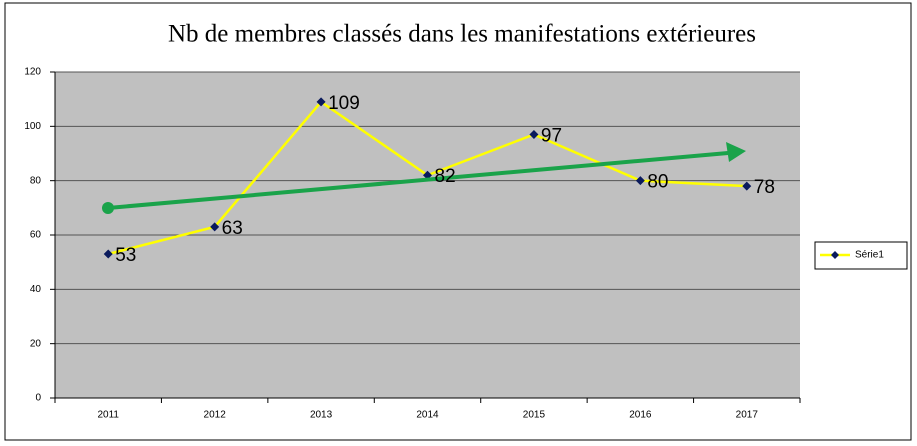 This screenshot has height=446, width=917. What do you see at coordinates (344, 103) in the screenshot?
I see `data-label: 109` at bounding box center [344, 103].